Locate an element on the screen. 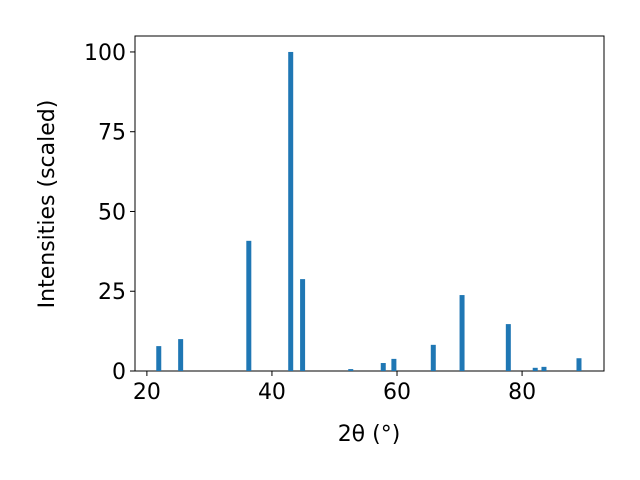 Image resolution: width=640 pixels, height=480 pixels. x-tick-label: 60 is located at coordinates (397, 392).